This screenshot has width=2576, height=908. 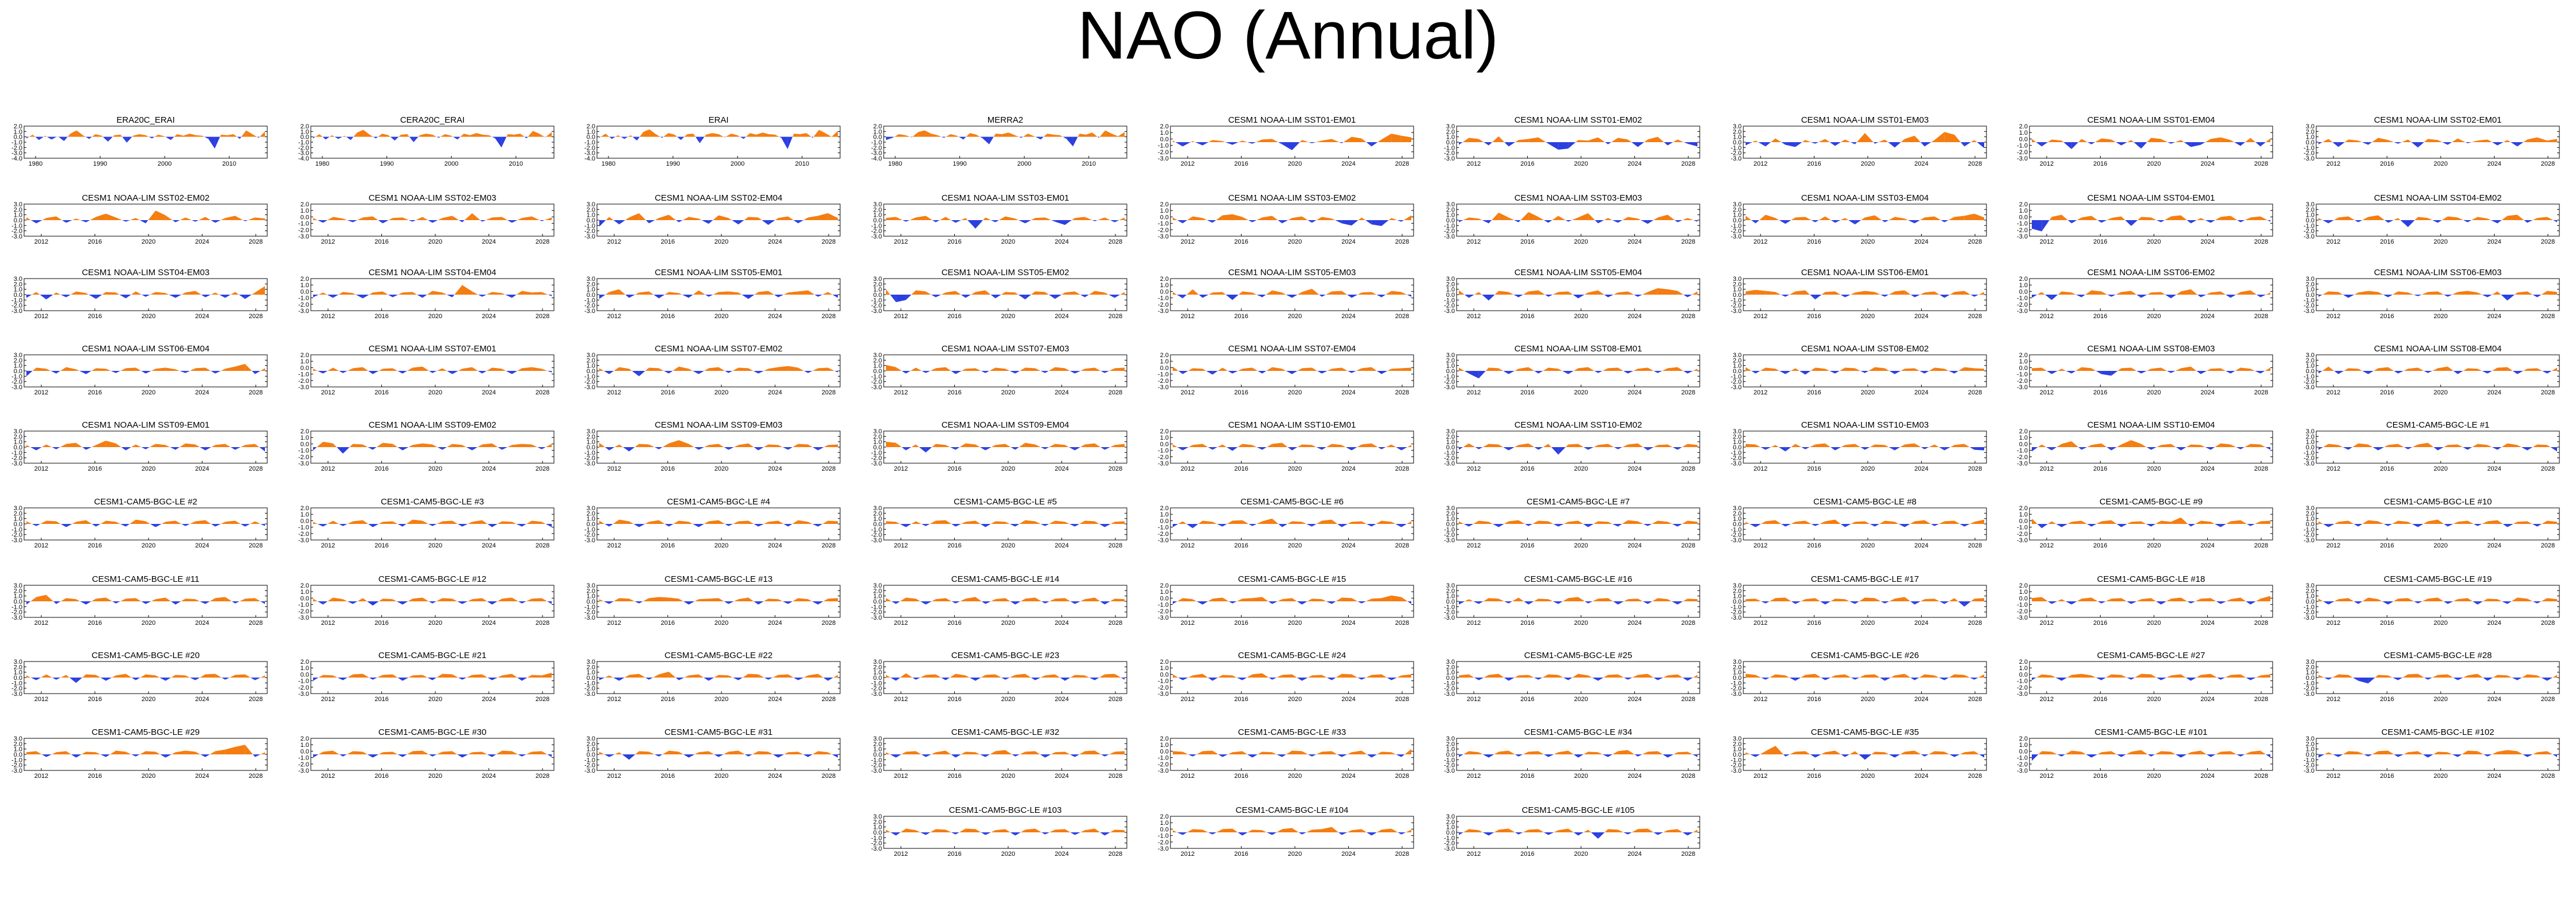 What do you see at coordinates (433, 272) in the screenshot?
I see `panel-title: CESM1 NOAA-LIM SST04-EM04` at bounding box center [433, 272].